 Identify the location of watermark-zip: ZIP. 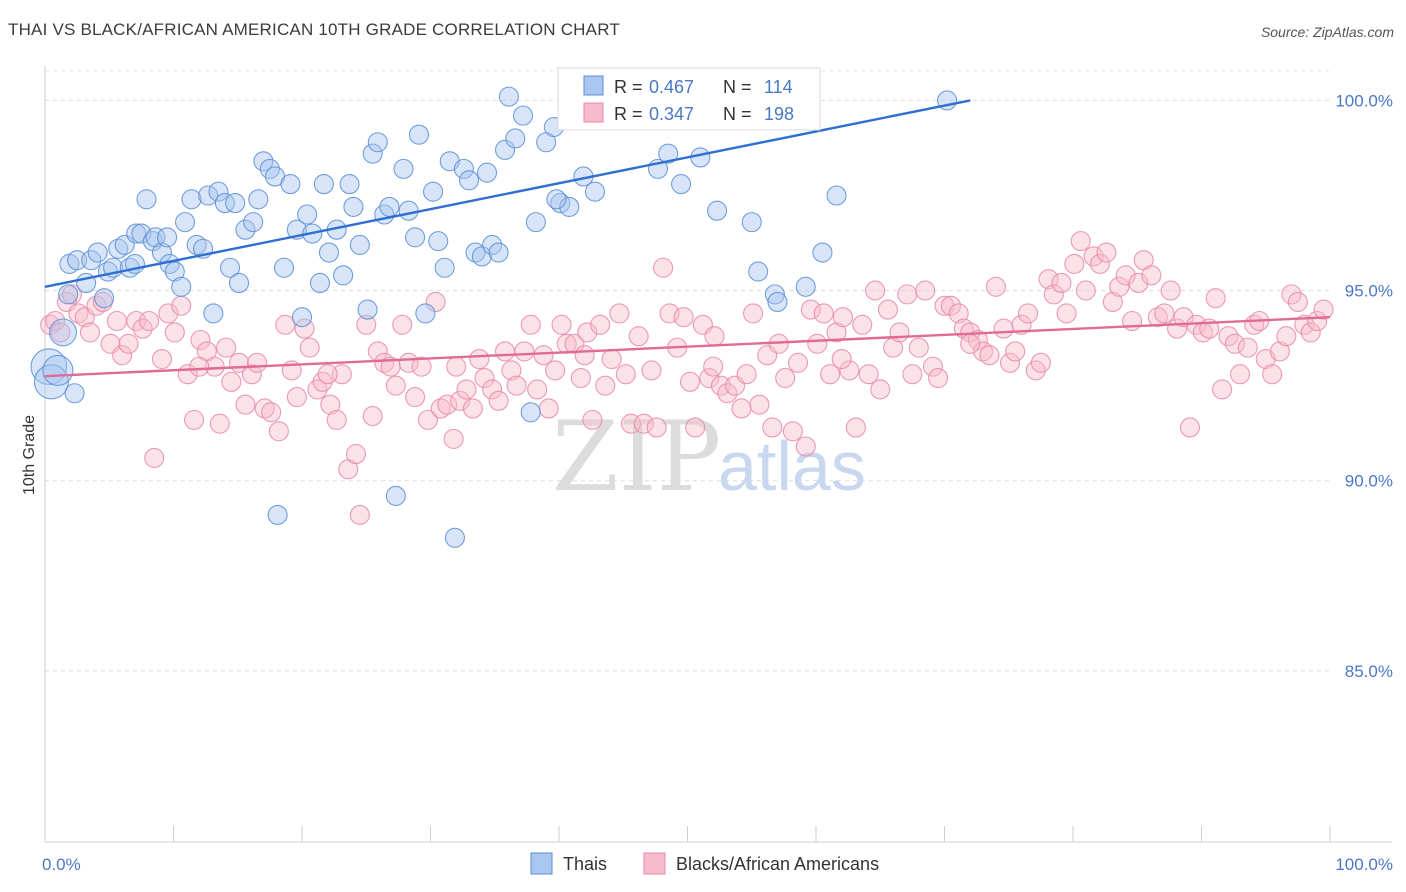
(636, 457).